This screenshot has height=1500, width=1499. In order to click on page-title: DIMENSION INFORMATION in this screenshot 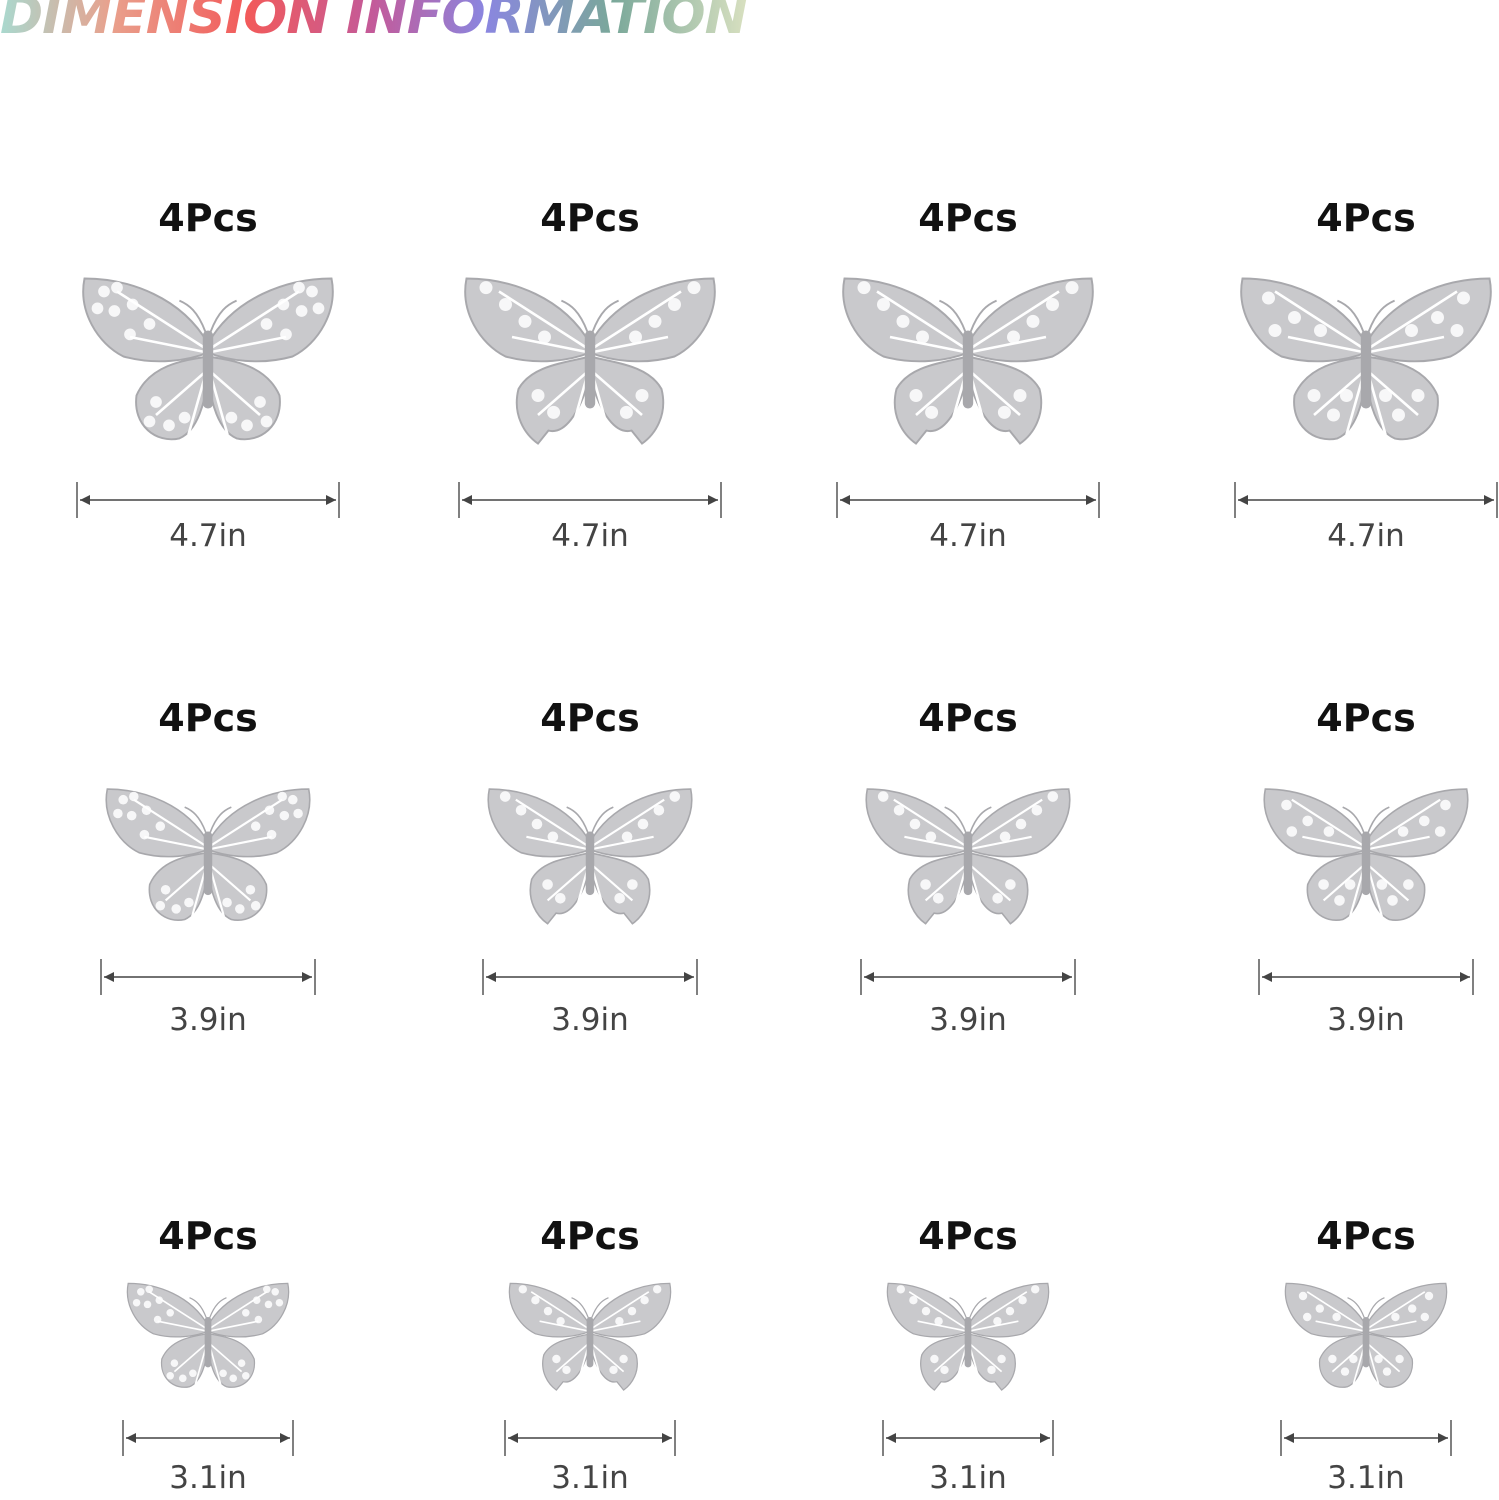, I will do `click(374, 23)`.